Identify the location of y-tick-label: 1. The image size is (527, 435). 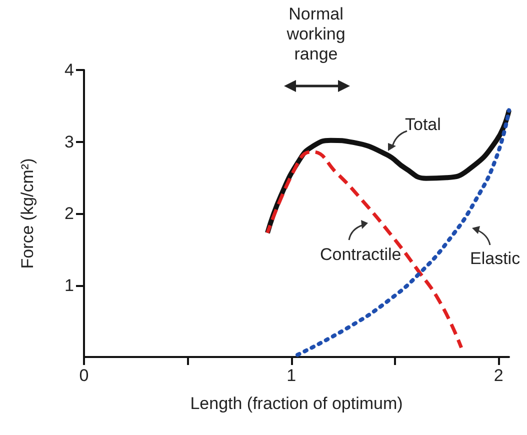
(69, 285).